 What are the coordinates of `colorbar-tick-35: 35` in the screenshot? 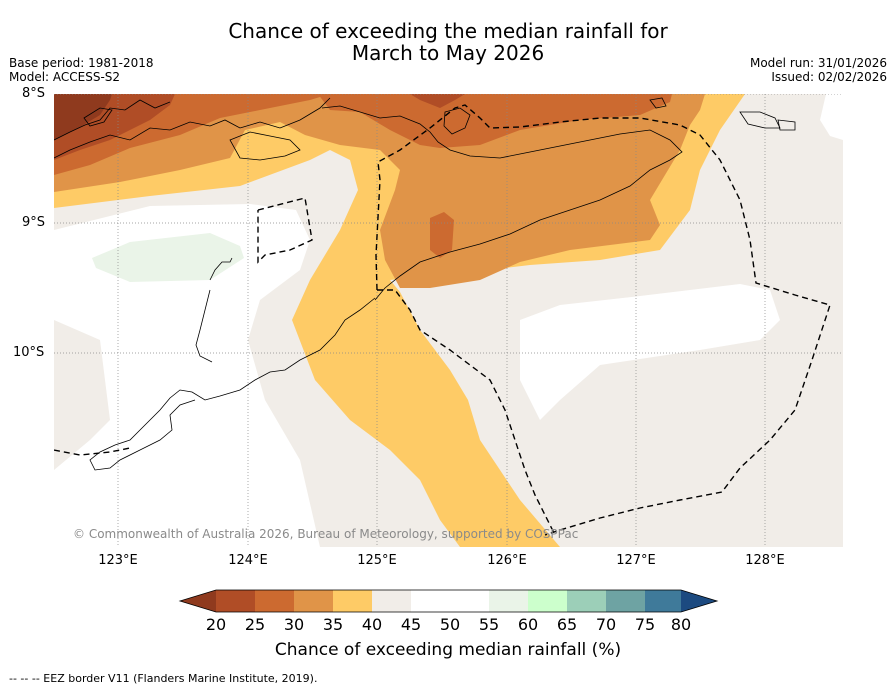 It's located at (333, 624).